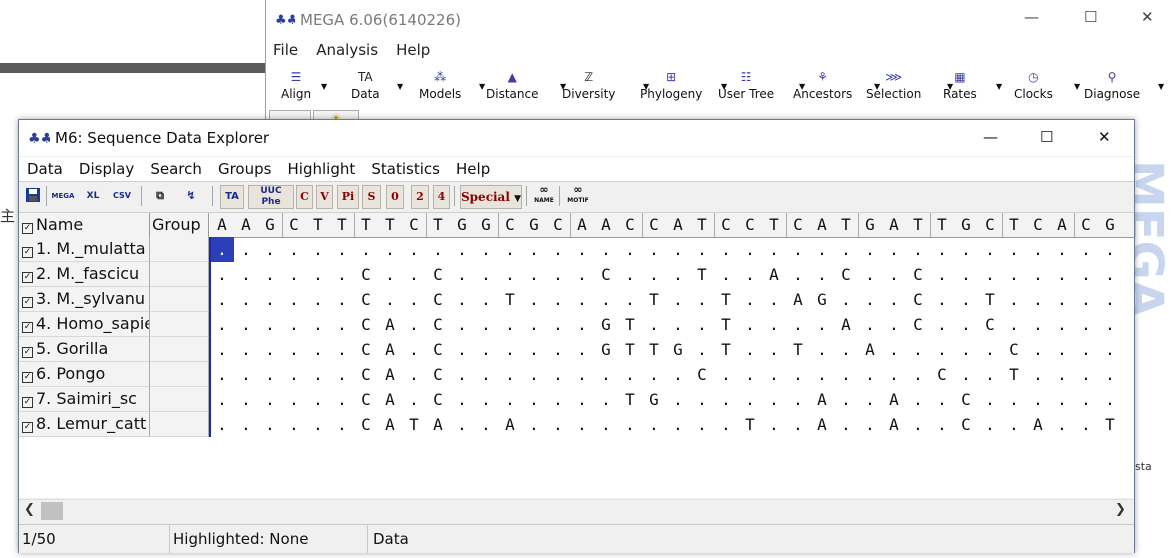 This screenshot has height=558, width=1173. What do you see at coordinates (271, 197) in the screenshot?
I see `uuc-phe-icon: UUC Phe` at bounding box center [271, 197].